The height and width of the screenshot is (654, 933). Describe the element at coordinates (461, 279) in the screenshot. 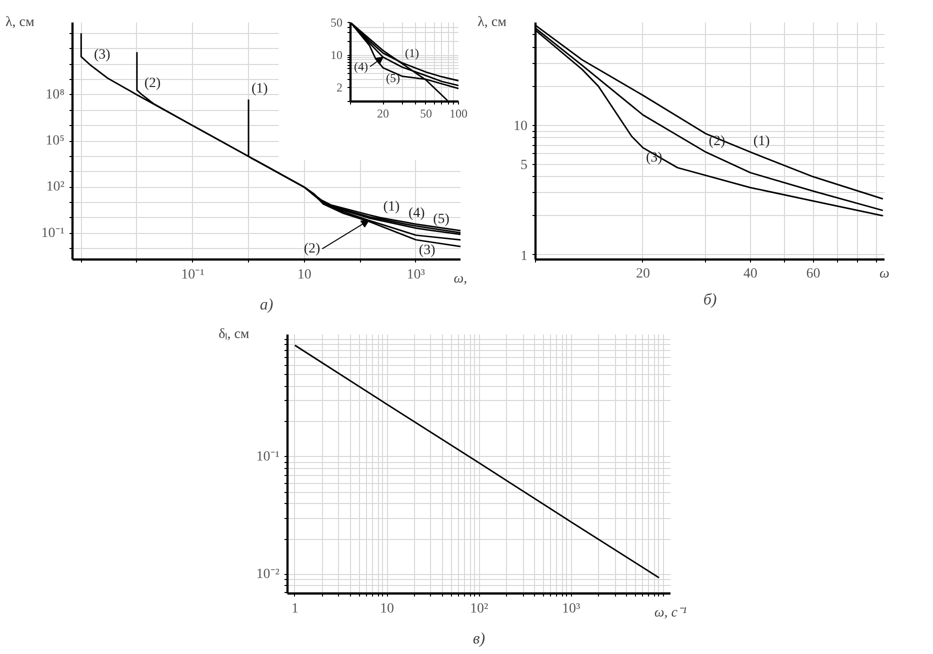

I see `x-axis-title: ω,` at that location.